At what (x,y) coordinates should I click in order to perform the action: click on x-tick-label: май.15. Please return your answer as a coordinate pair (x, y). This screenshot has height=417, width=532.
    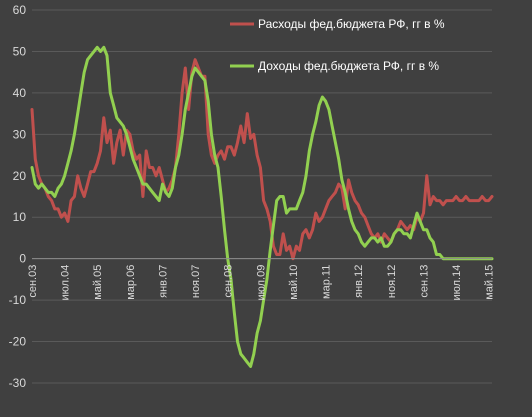
    Looking at the image, I should click on (490, 282).